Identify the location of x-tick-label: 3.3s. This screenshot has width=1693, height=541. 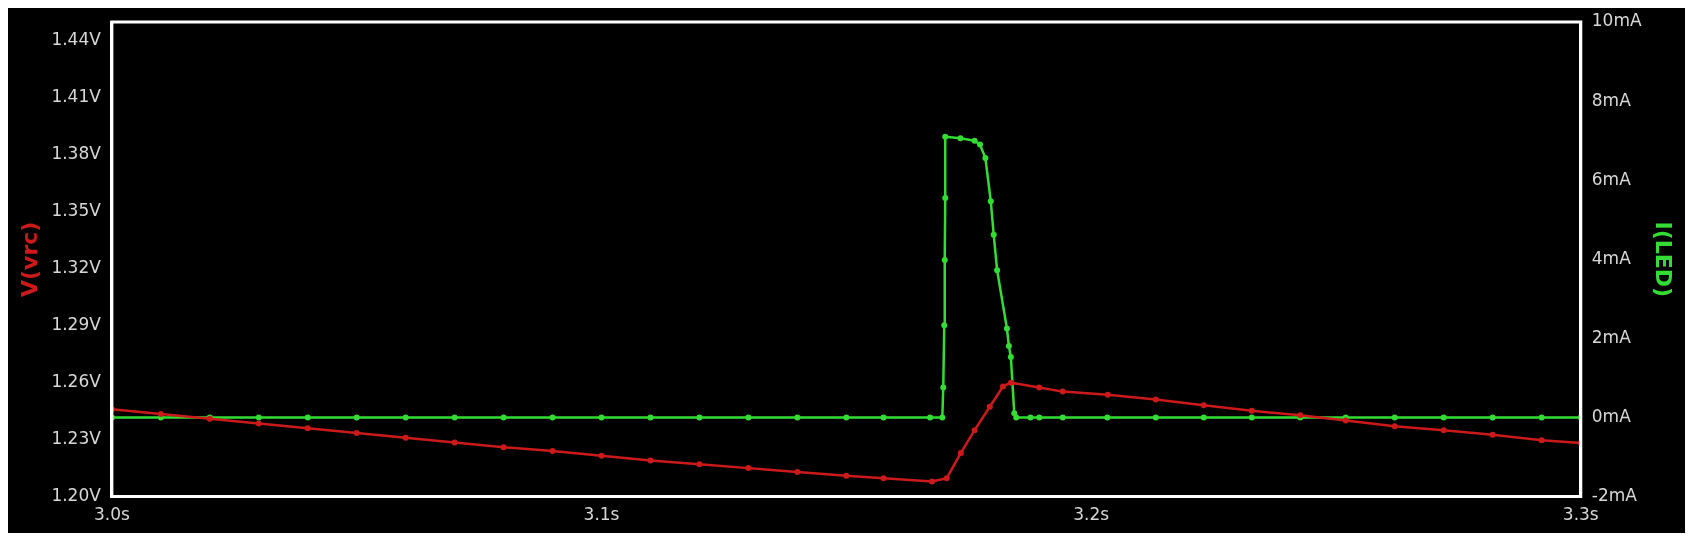
(1580, 514).